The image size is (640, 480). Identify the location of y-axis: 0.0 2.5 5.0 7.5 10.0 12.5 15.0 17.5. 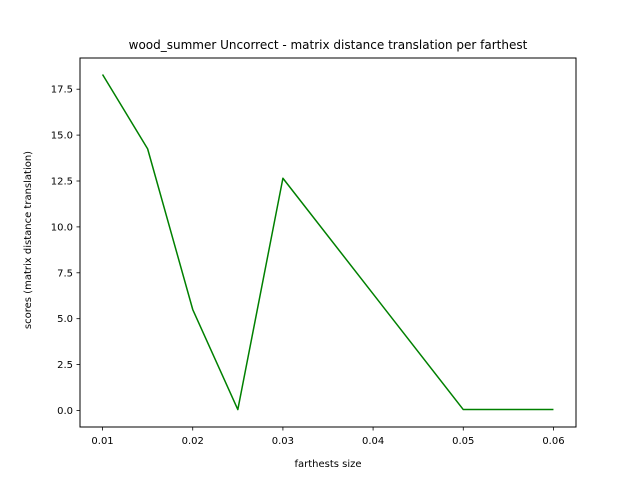
(65, 251).